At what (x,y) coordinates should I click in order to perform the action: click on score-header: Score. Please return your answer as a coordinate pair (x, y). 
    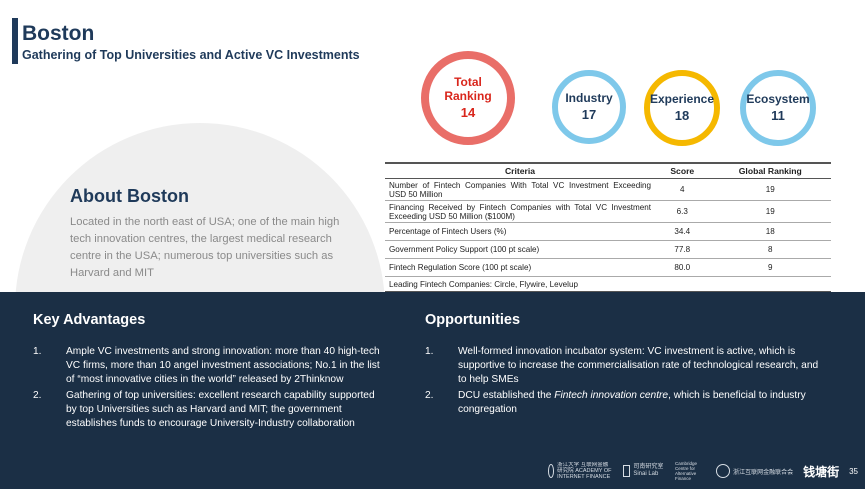
    Looking at the image, I should click on (682, 170).